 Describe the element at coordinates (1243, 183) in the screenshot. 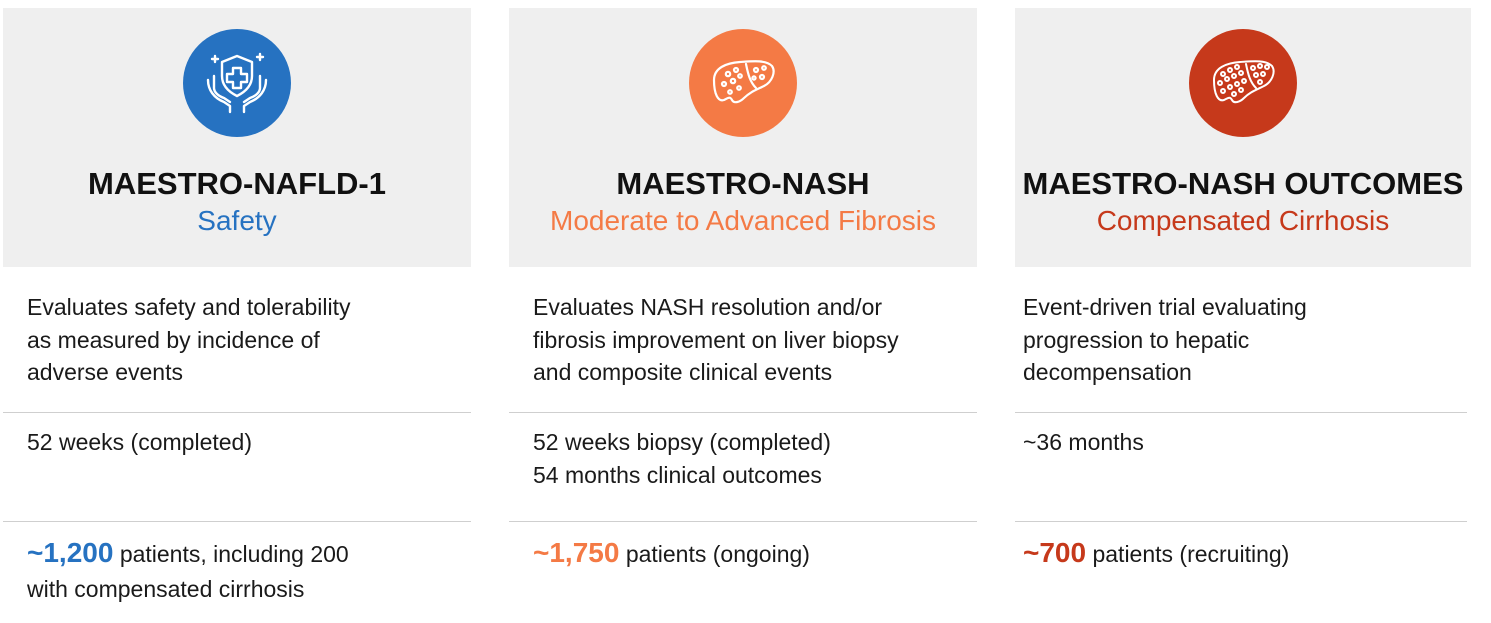

I see `trial-title: MAESTRO-NASH OUTCOMES` at that location.